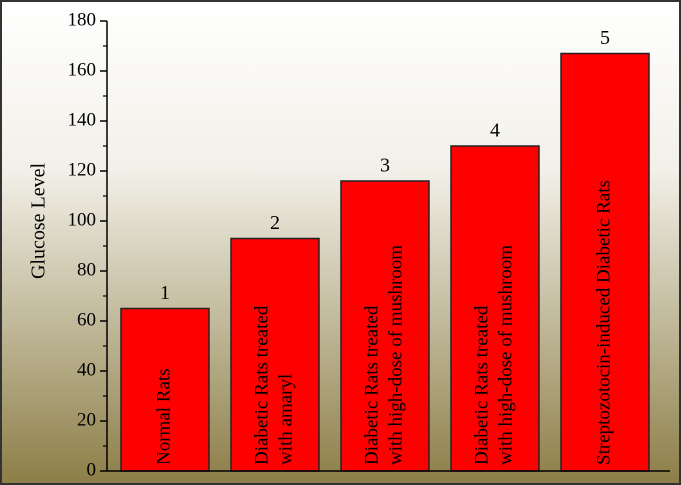  Describe the element at coordinates (86, 419) in the screenshot. I see `y-tick-label: 20` at that location.